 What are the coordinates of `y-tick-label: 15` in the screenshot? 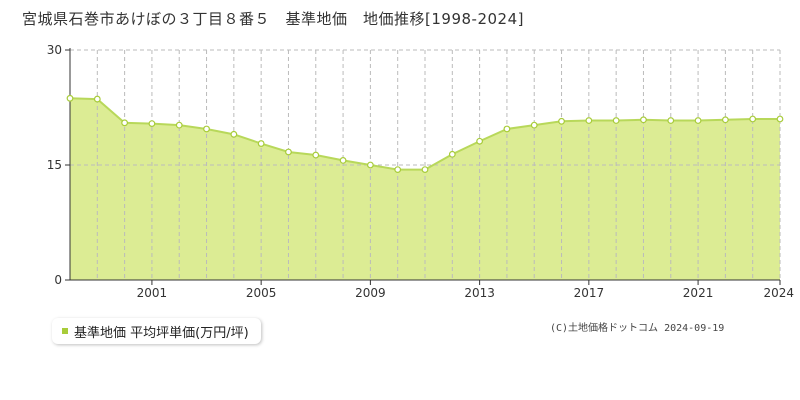 It's located at (54, 165).